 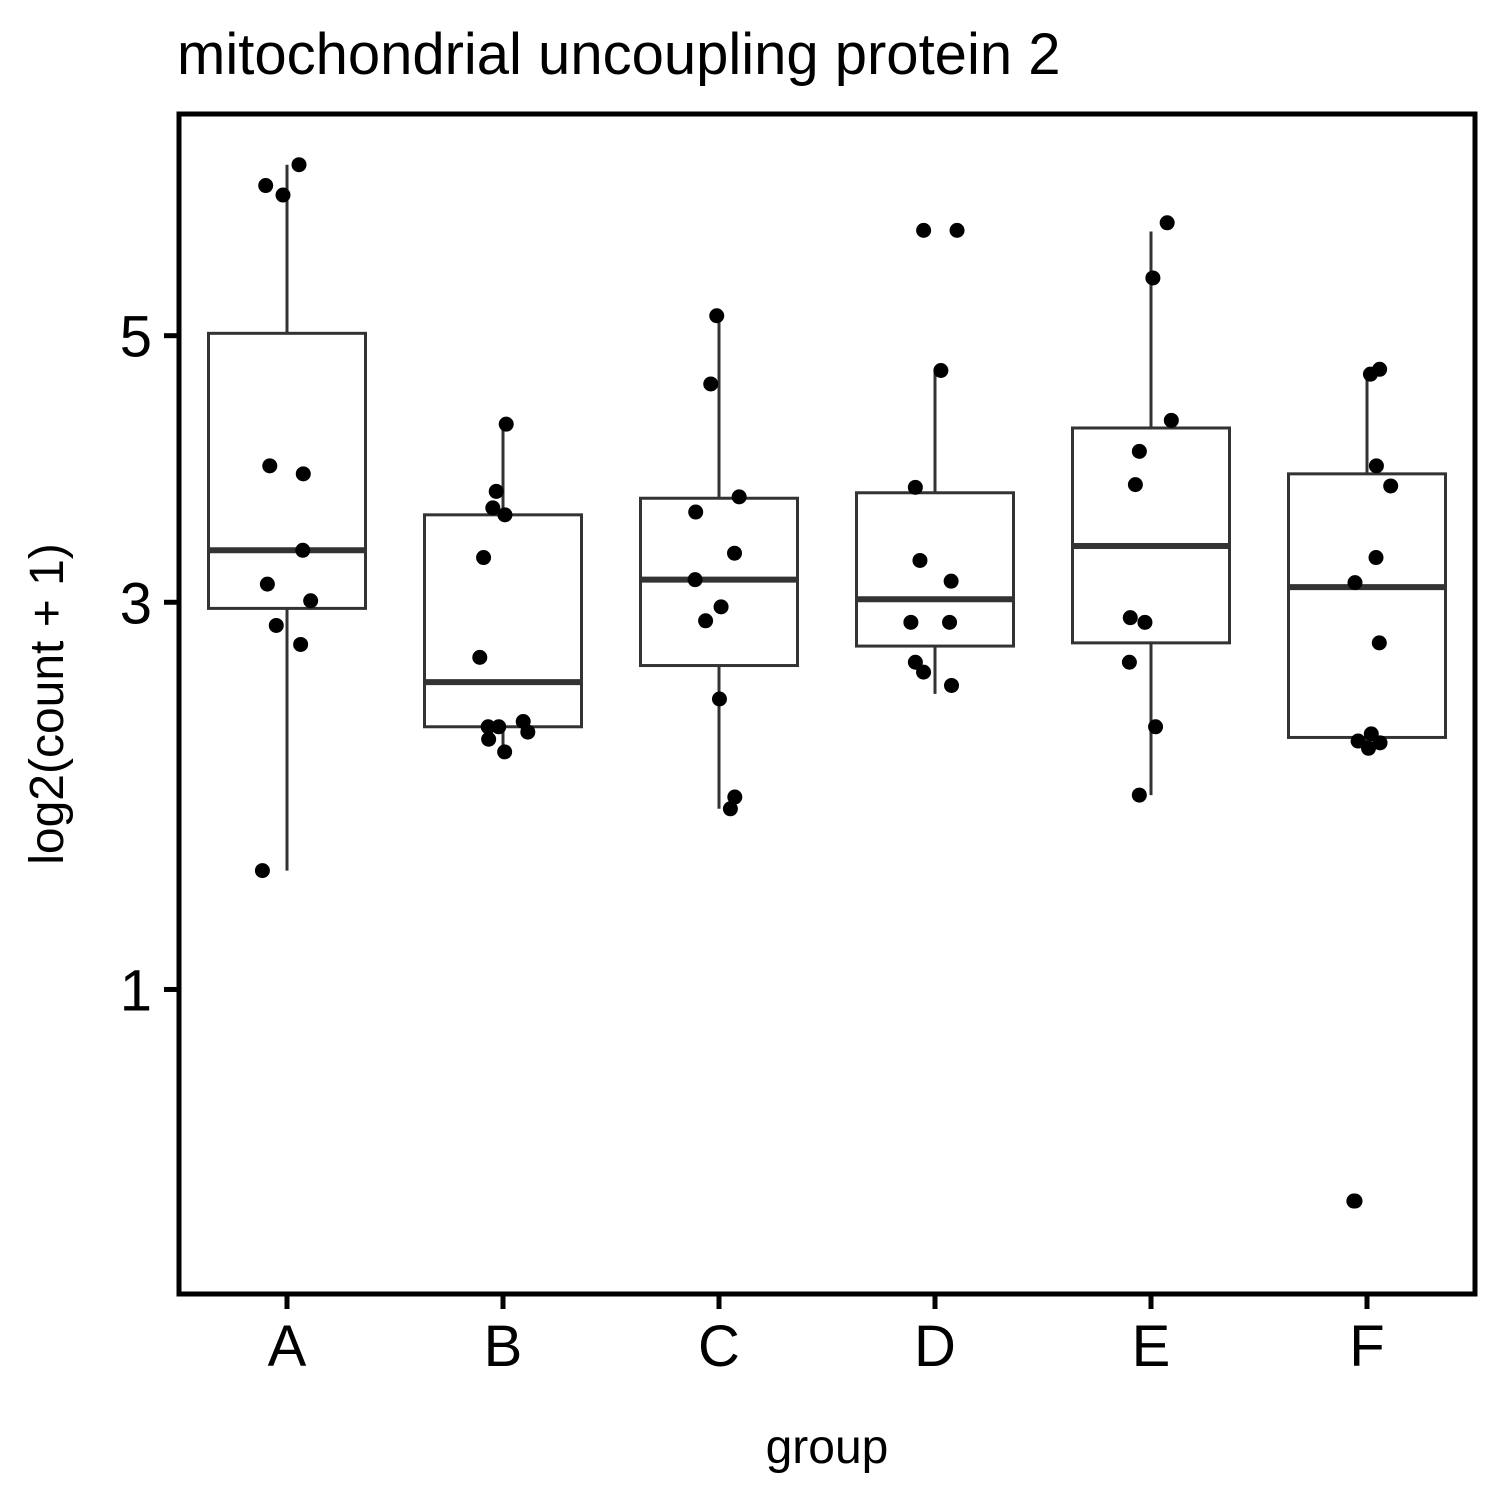 What do you see at coordinates (287, 1346) in the screenshot?
I see `x-tick-label: A` at bounding box center [287, 1346].